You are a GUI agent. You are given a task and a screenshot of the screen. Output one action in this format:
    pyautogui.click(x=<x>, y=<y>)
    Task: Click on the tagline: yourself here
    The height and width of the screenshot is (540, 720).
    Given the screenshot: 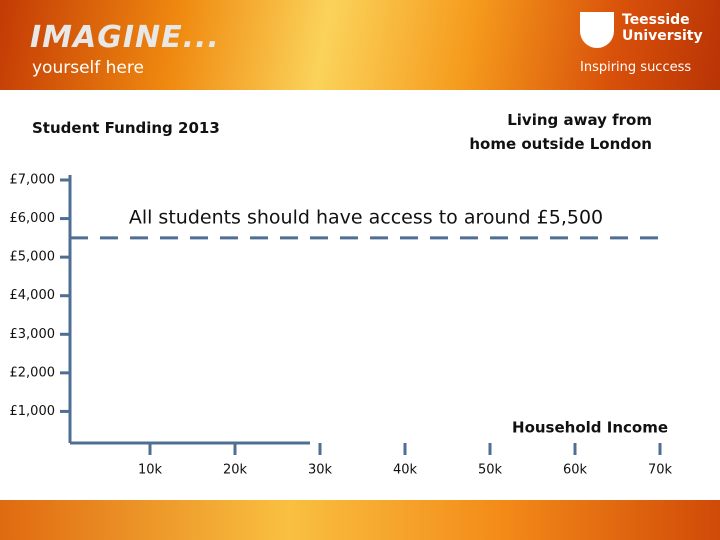 What is the action you would take?
    pyautogui.click(x=88, y=68)
    